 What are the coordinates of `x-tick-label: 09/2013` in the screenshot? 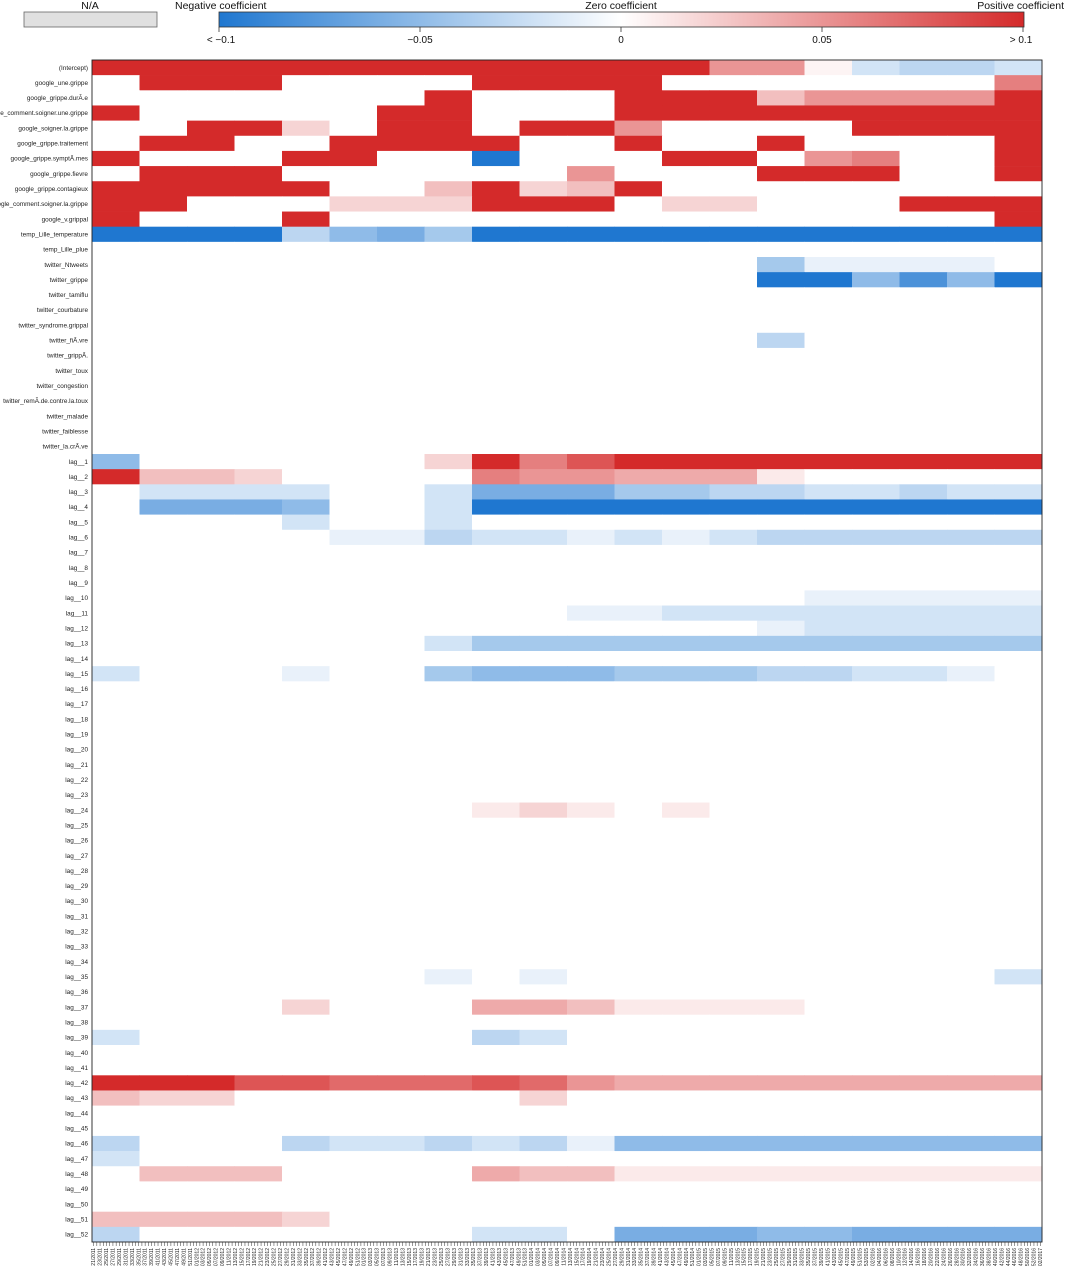 It's located at (390, 1257).